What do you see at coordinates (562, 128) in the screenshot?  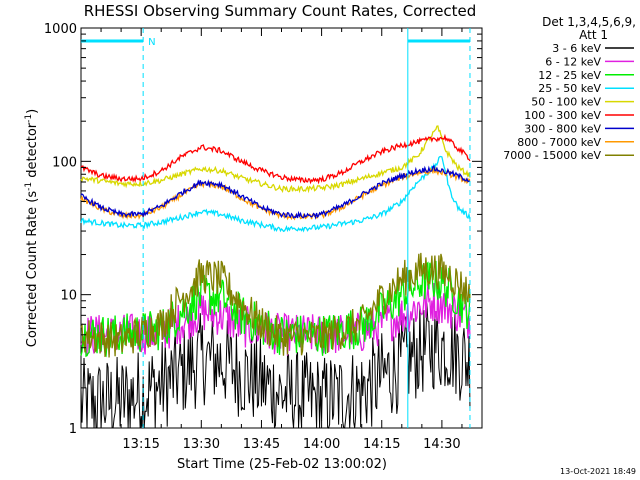 I see `legend-label-6: 300 - 800 keV` at bounding box center [562, 128].